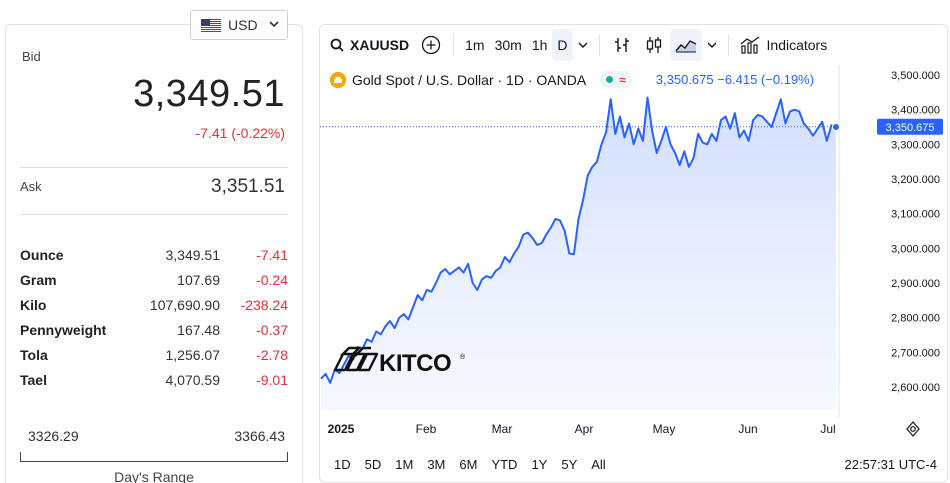 The image size is (950, 483). I want to click on indicators-button: Indicators, so click(784, 45).